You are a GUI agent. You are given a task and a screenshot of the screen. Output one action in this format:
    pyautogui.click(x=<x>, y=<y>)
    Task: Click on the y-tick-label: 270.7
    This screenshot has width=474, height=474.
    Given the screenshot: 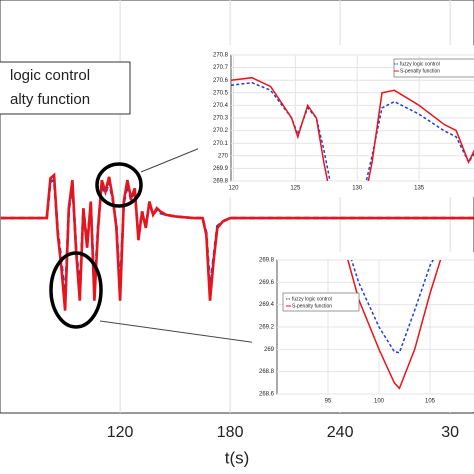 What is the action you would take?
    pyautogui.click(x=221, y=68)
    